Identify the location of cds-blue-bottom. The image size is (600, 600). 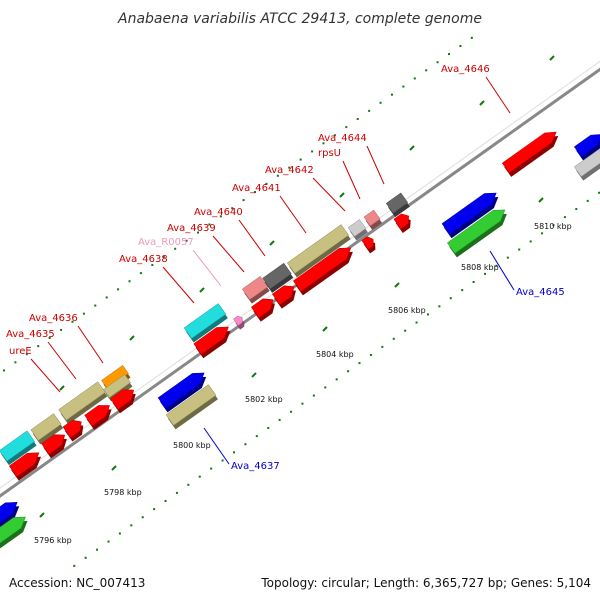
(10, 515).